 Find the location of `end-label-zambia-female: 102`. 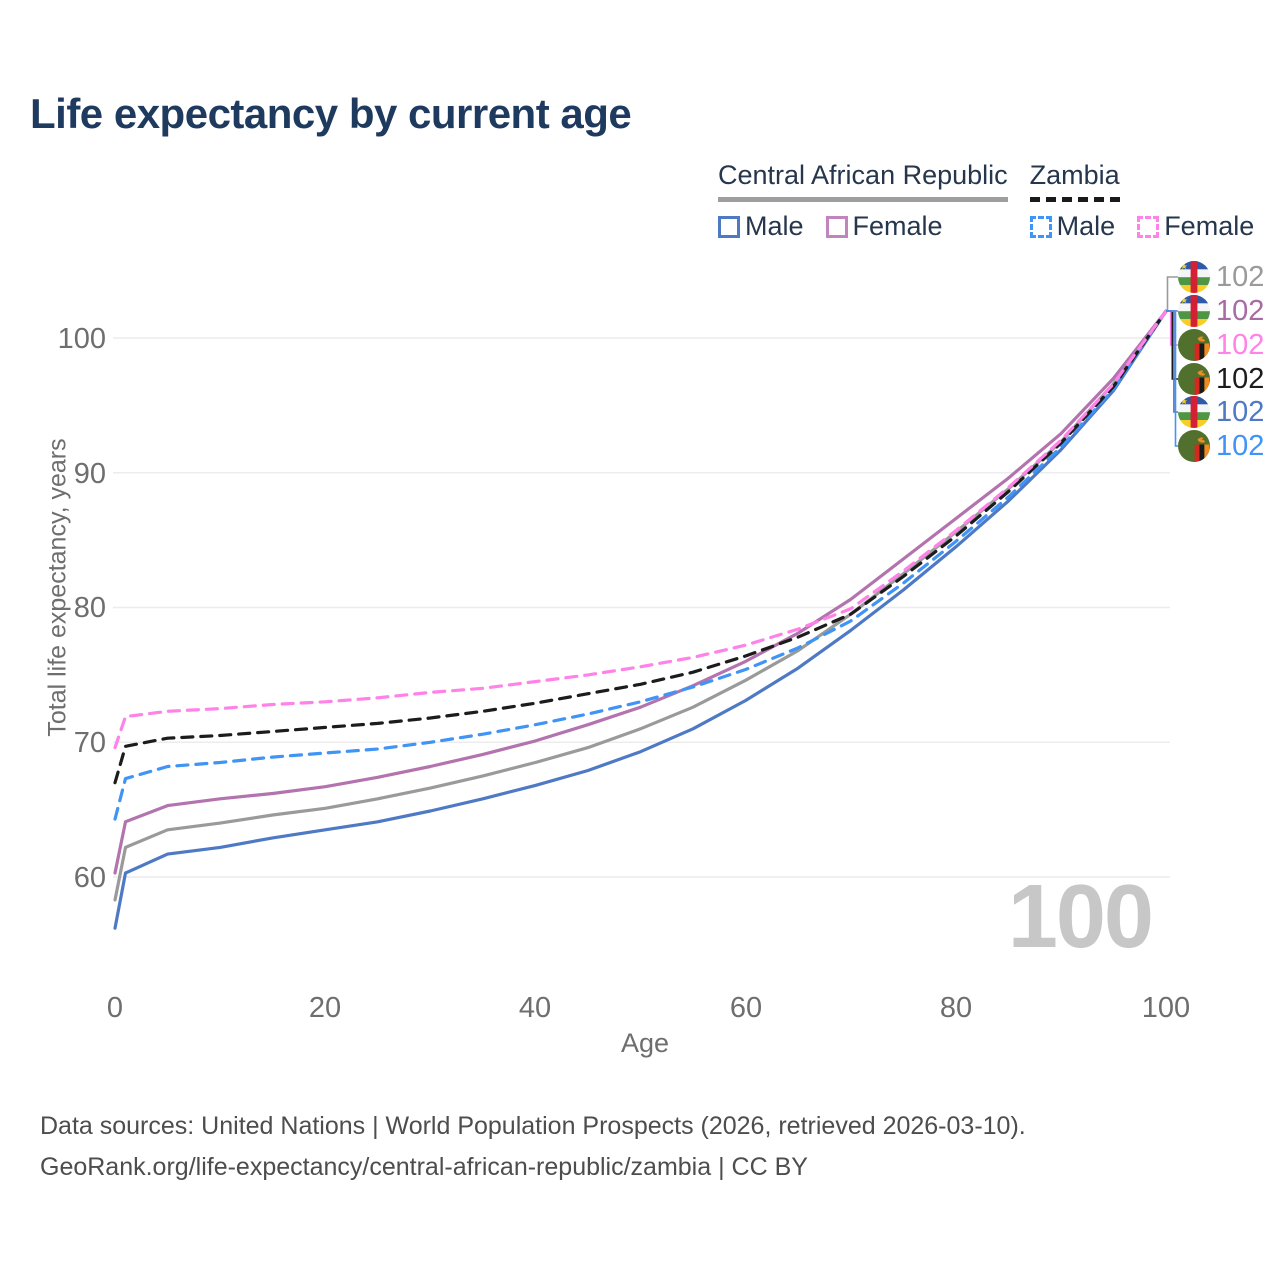

end-label-zambia-female: 102 is located at coordinates (1221, 345).